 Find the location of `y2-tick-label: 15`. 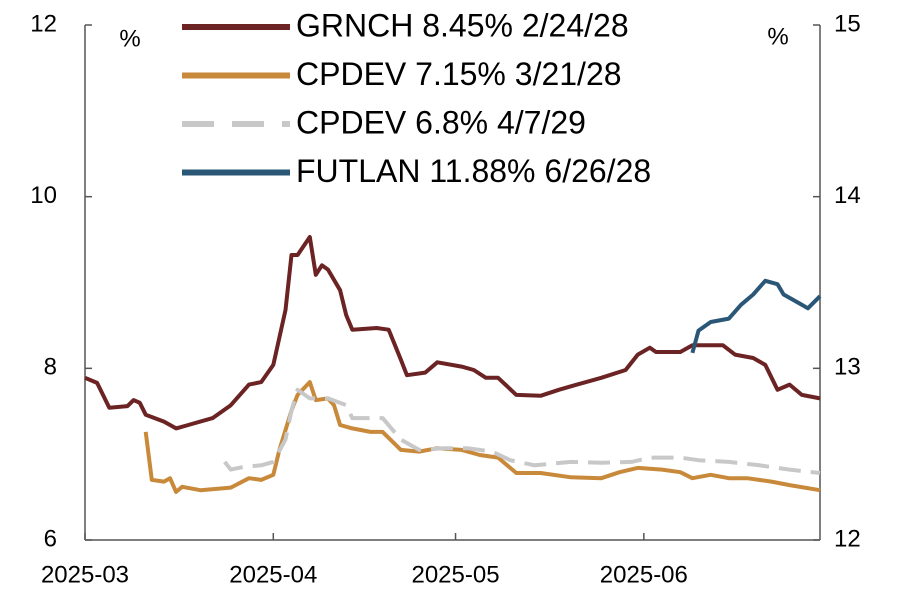

y2-tick-label: 15 is located at coordinates (847, 23).